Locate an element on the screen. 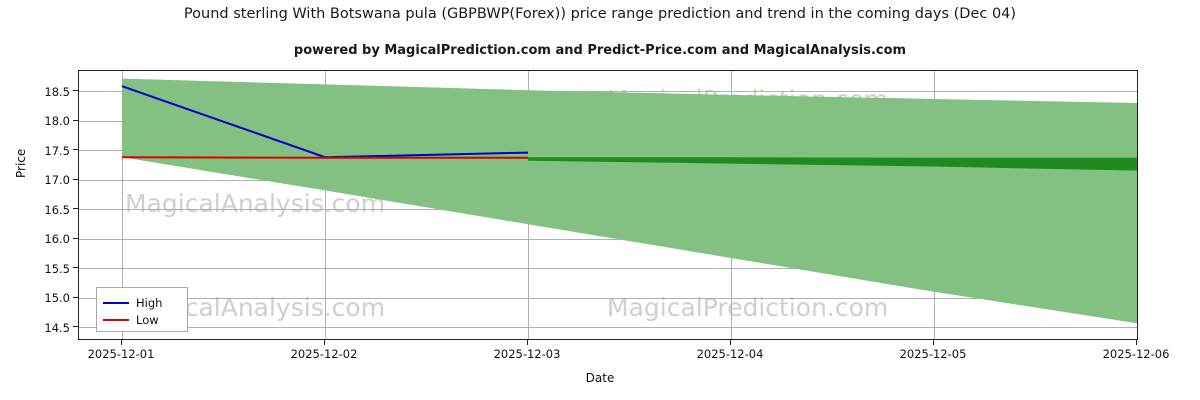  y-tick-label: 16.5 is located at coordinates (57, 210).